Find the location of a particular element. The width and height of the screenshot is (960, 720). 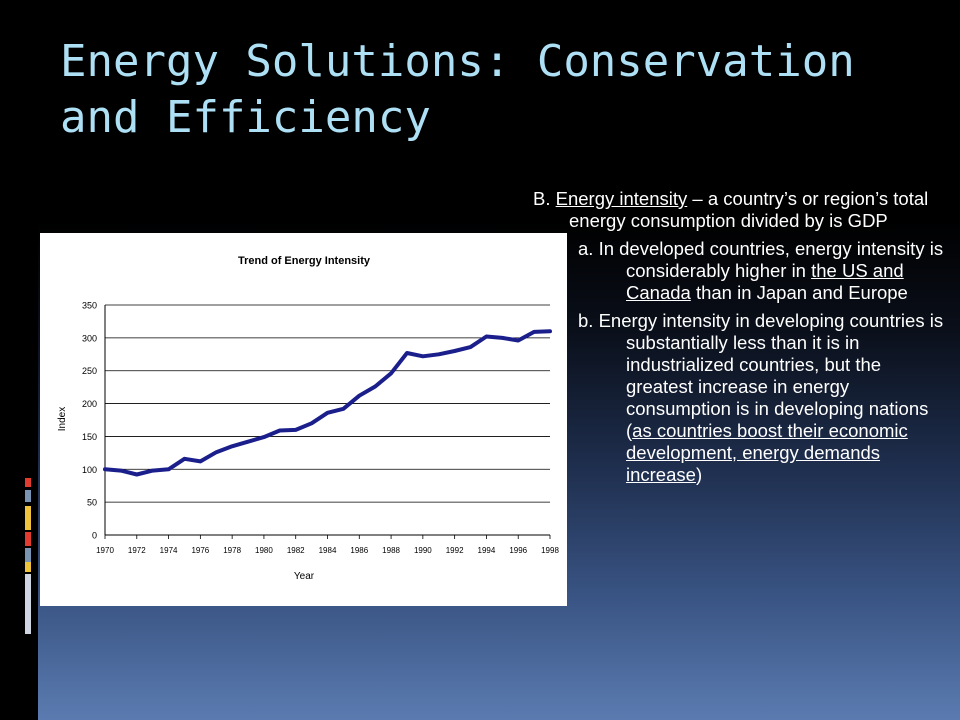

x-tick-label: 1990 is located at coordinates (423, 550).